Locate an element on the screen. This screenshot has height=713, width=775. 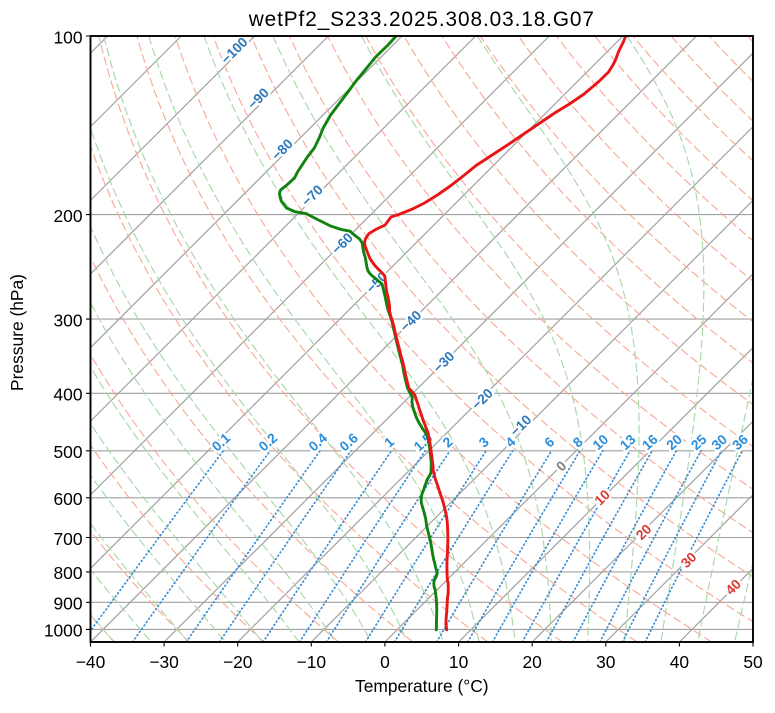
svg-text: 10 is located at coordinates (458, 662).